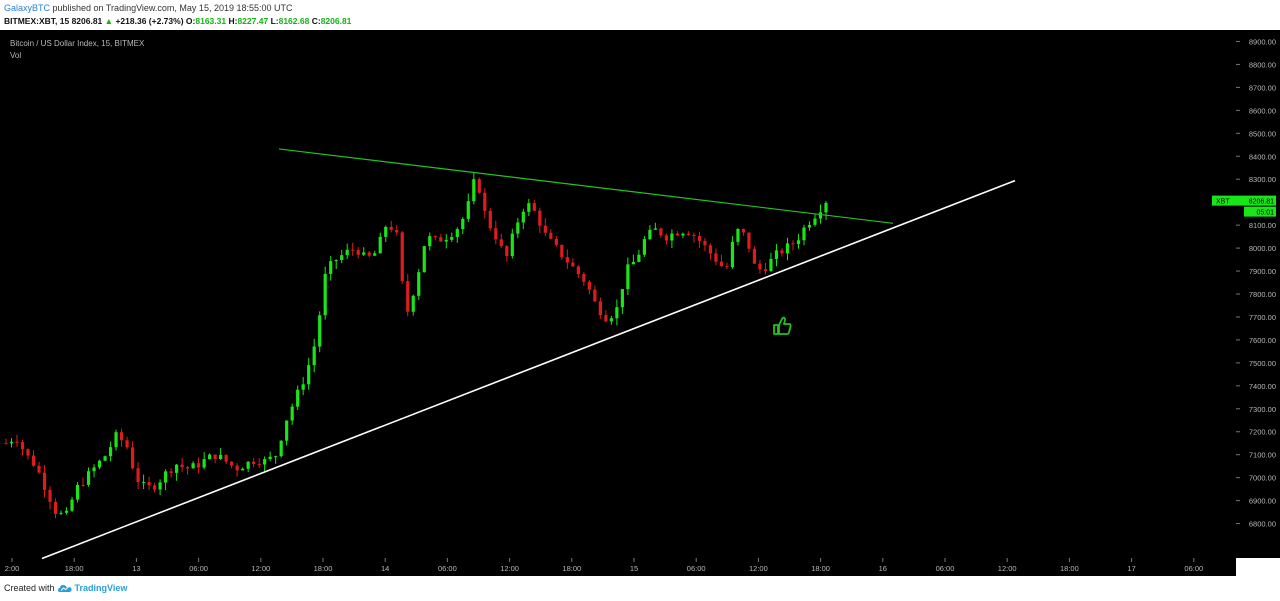 This screenshot has width=1280, height=601. I want to click on tradingview-link: TradingView, so click(101, 588).